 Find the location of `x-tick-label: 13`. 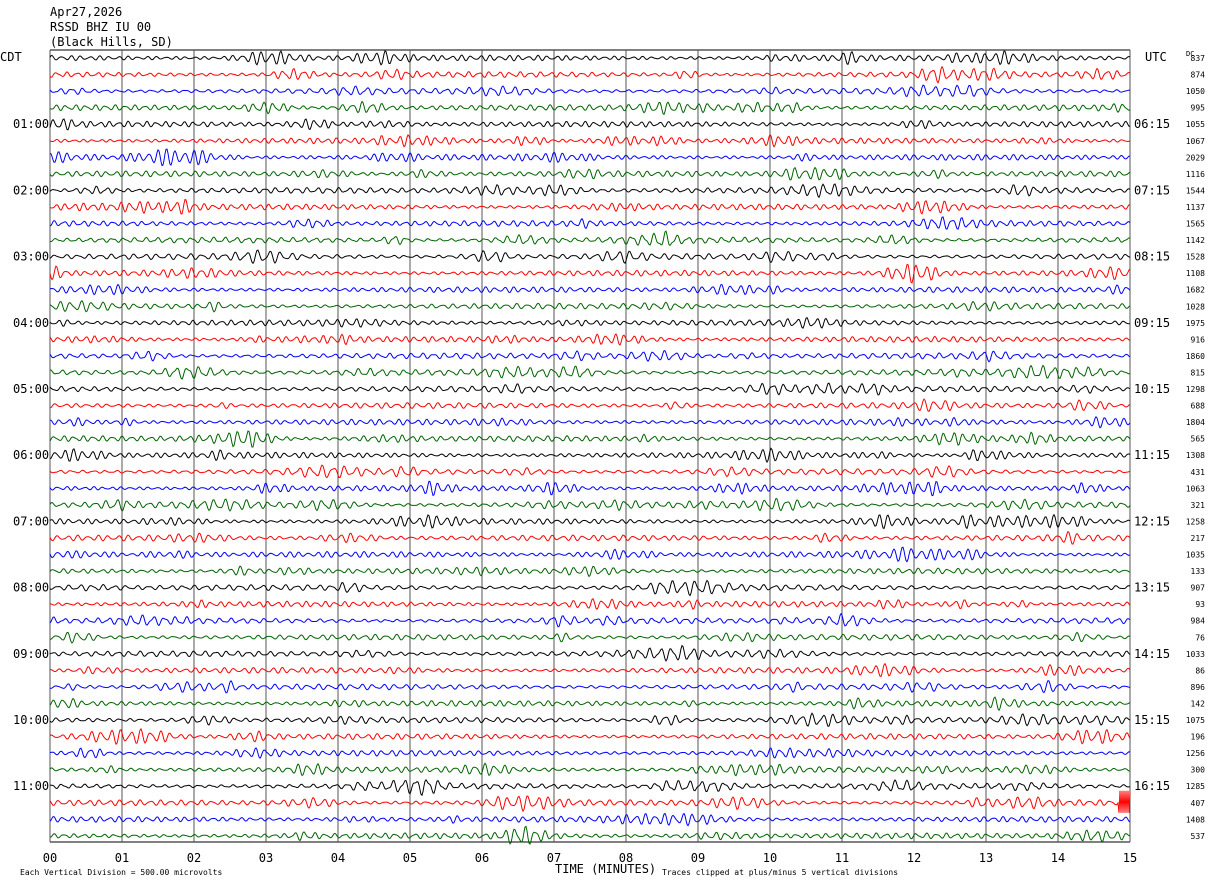

x-tick-label: 13 is located at coordinates (986, 858).